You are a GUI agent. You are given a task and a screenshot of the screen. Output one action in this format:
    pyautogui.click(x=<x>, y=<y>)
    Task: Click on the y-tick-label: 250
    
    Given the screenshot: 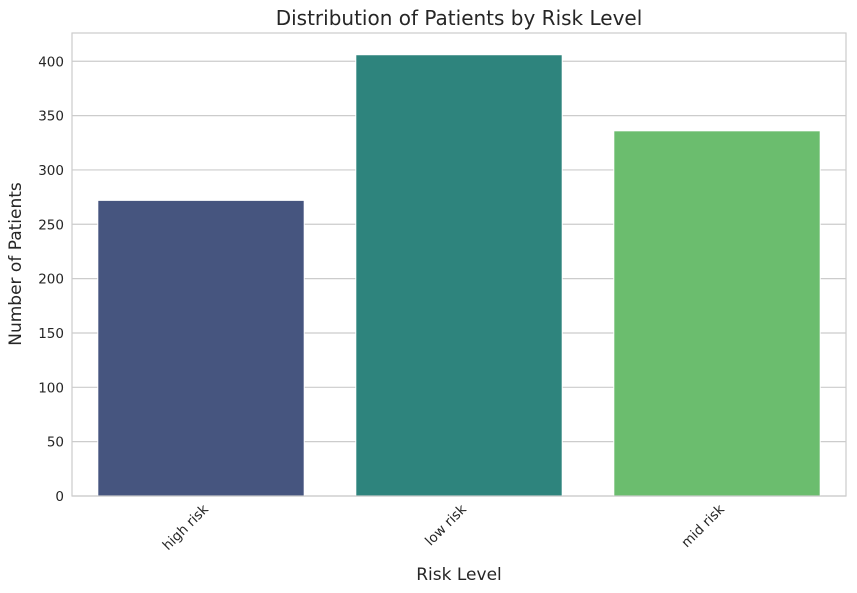 What is the action you would take?
    pyautogui.click(x=51, y=225)
    